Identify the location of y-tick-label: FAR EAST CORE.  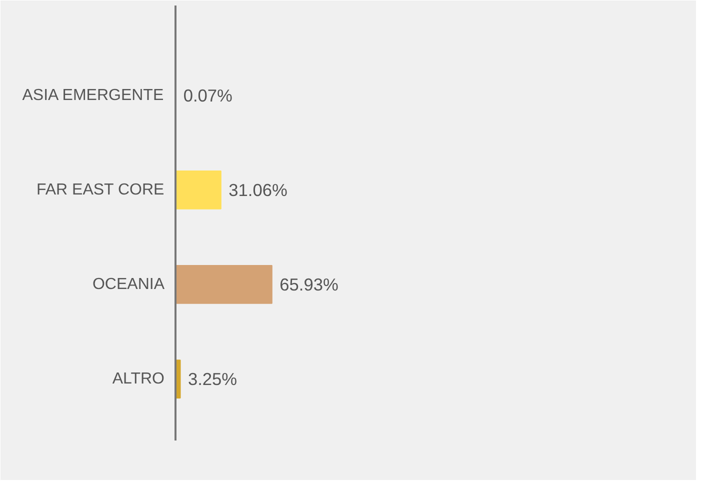
(100, 189).